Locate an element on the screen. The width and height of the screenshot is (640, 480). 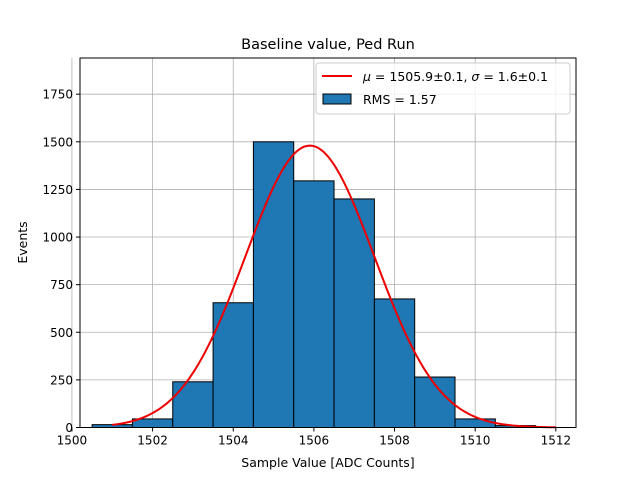
y-tick-label: 1750 is located at coordinates (57, 95).